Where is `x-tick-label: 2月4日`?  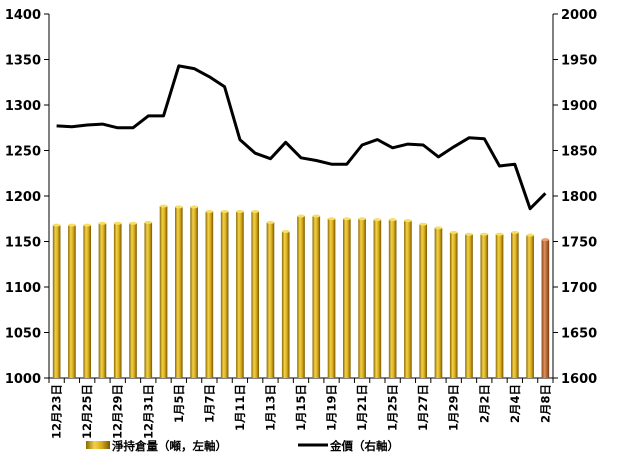 x-tick-label: 2月4日 is located at coordinates (515, 403).